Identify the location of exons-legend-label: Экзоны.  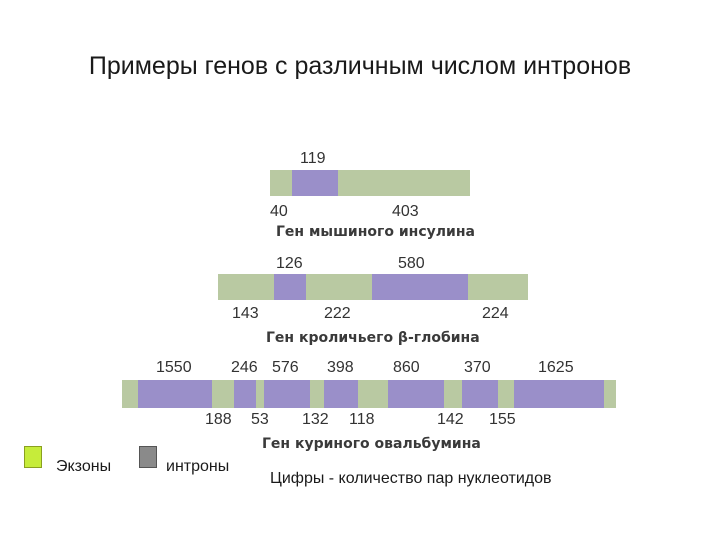
(84, 466).